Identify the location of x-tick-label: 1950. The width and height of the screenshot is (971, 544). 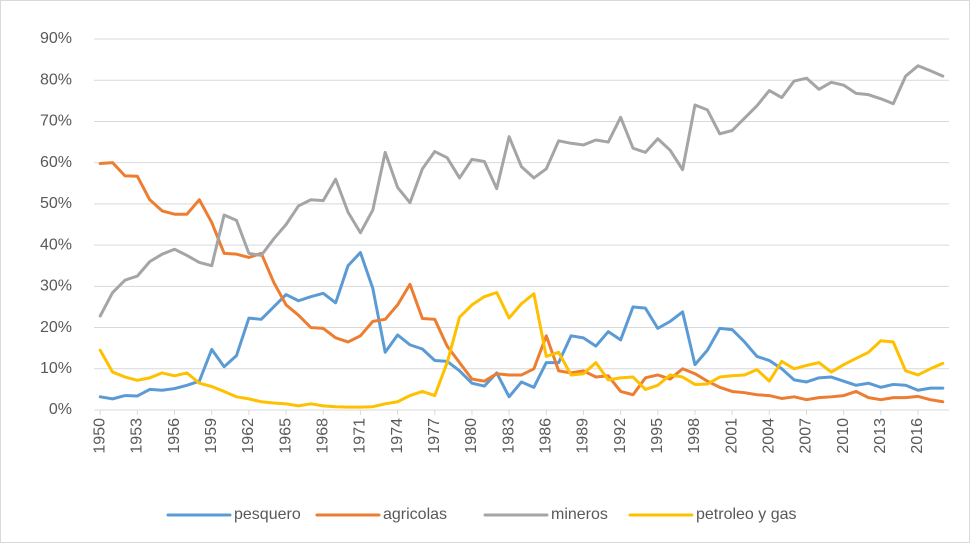
(99, 436).